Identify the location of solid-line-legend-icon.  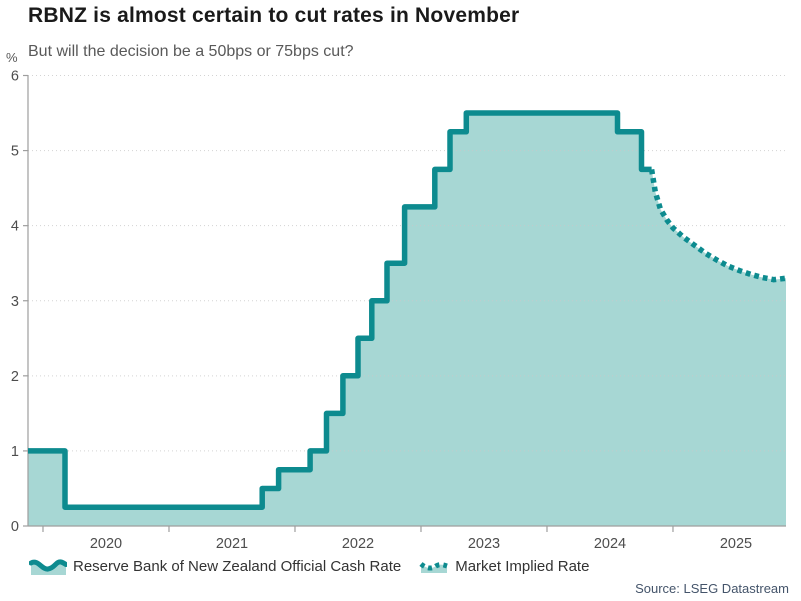
(48, 567).